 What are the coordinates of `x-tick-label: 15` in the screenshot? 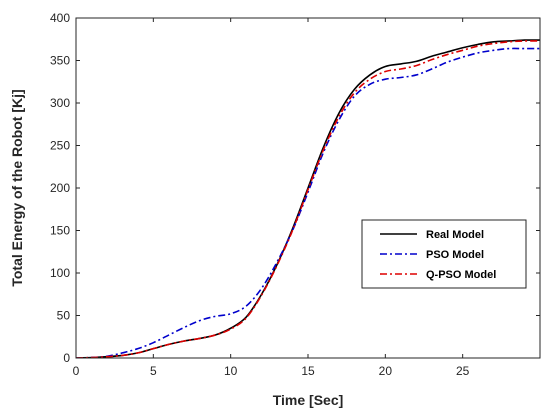 It's located at (308, 371).